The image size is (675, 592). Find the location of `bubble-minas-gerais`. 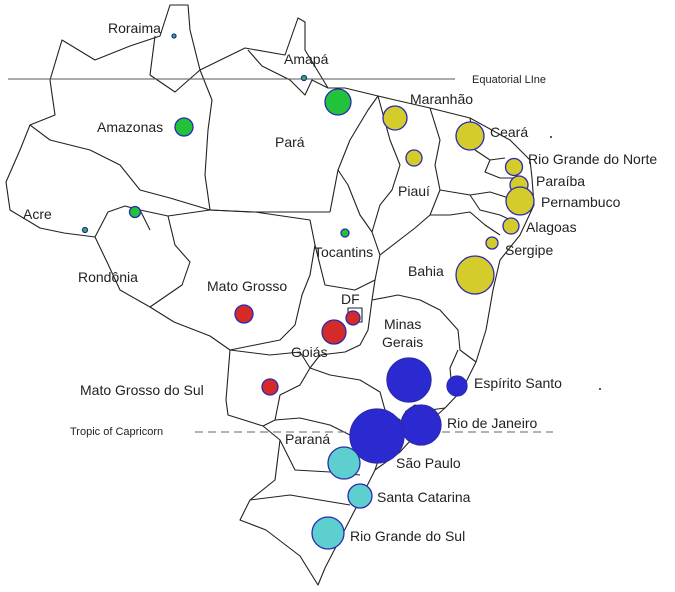

bubble-minas-gerais is located at coordinates (409, 380).